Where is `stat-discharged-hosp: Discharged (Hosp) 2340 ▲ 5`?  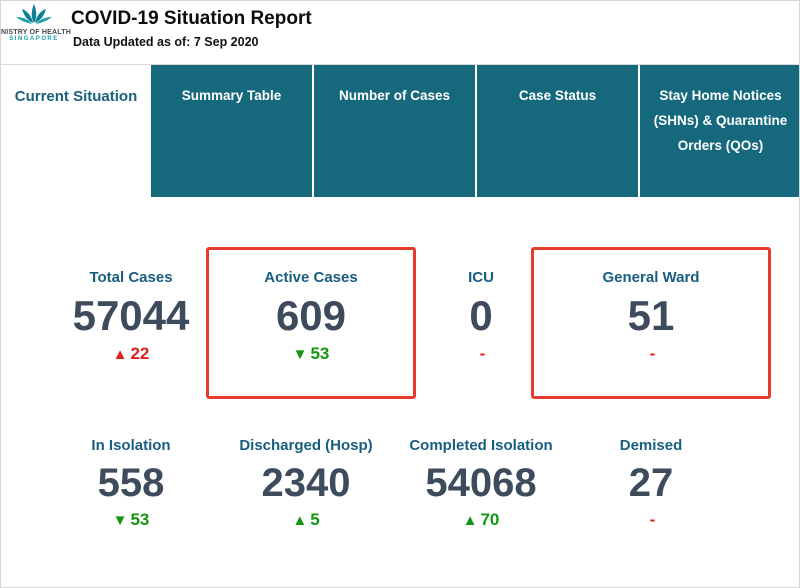 stat-discharged-hosp: Discharged (Hosp) 2340 ▲ 5 is located at coordinates (306, 483).